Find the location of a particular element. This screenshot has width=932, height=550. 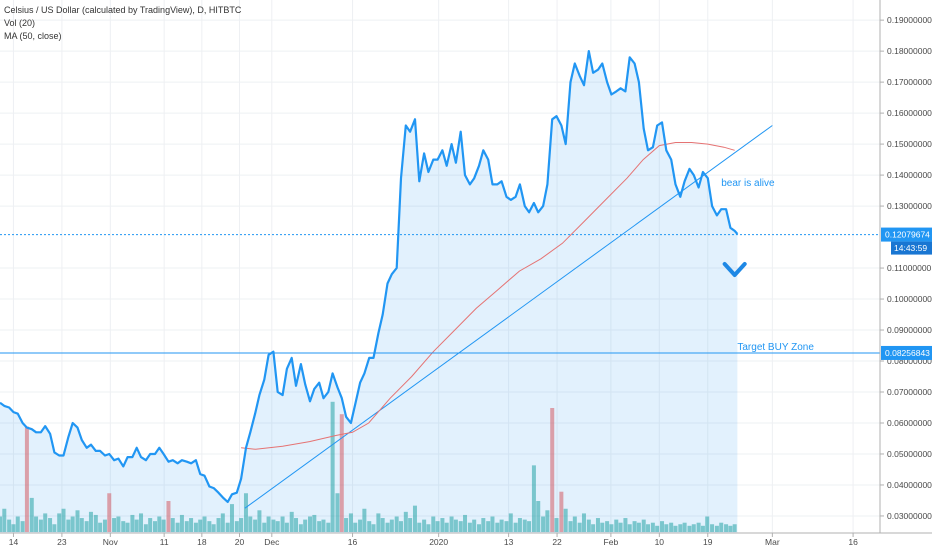

time-axis-label: 13 is located at coordinates (509, 542).